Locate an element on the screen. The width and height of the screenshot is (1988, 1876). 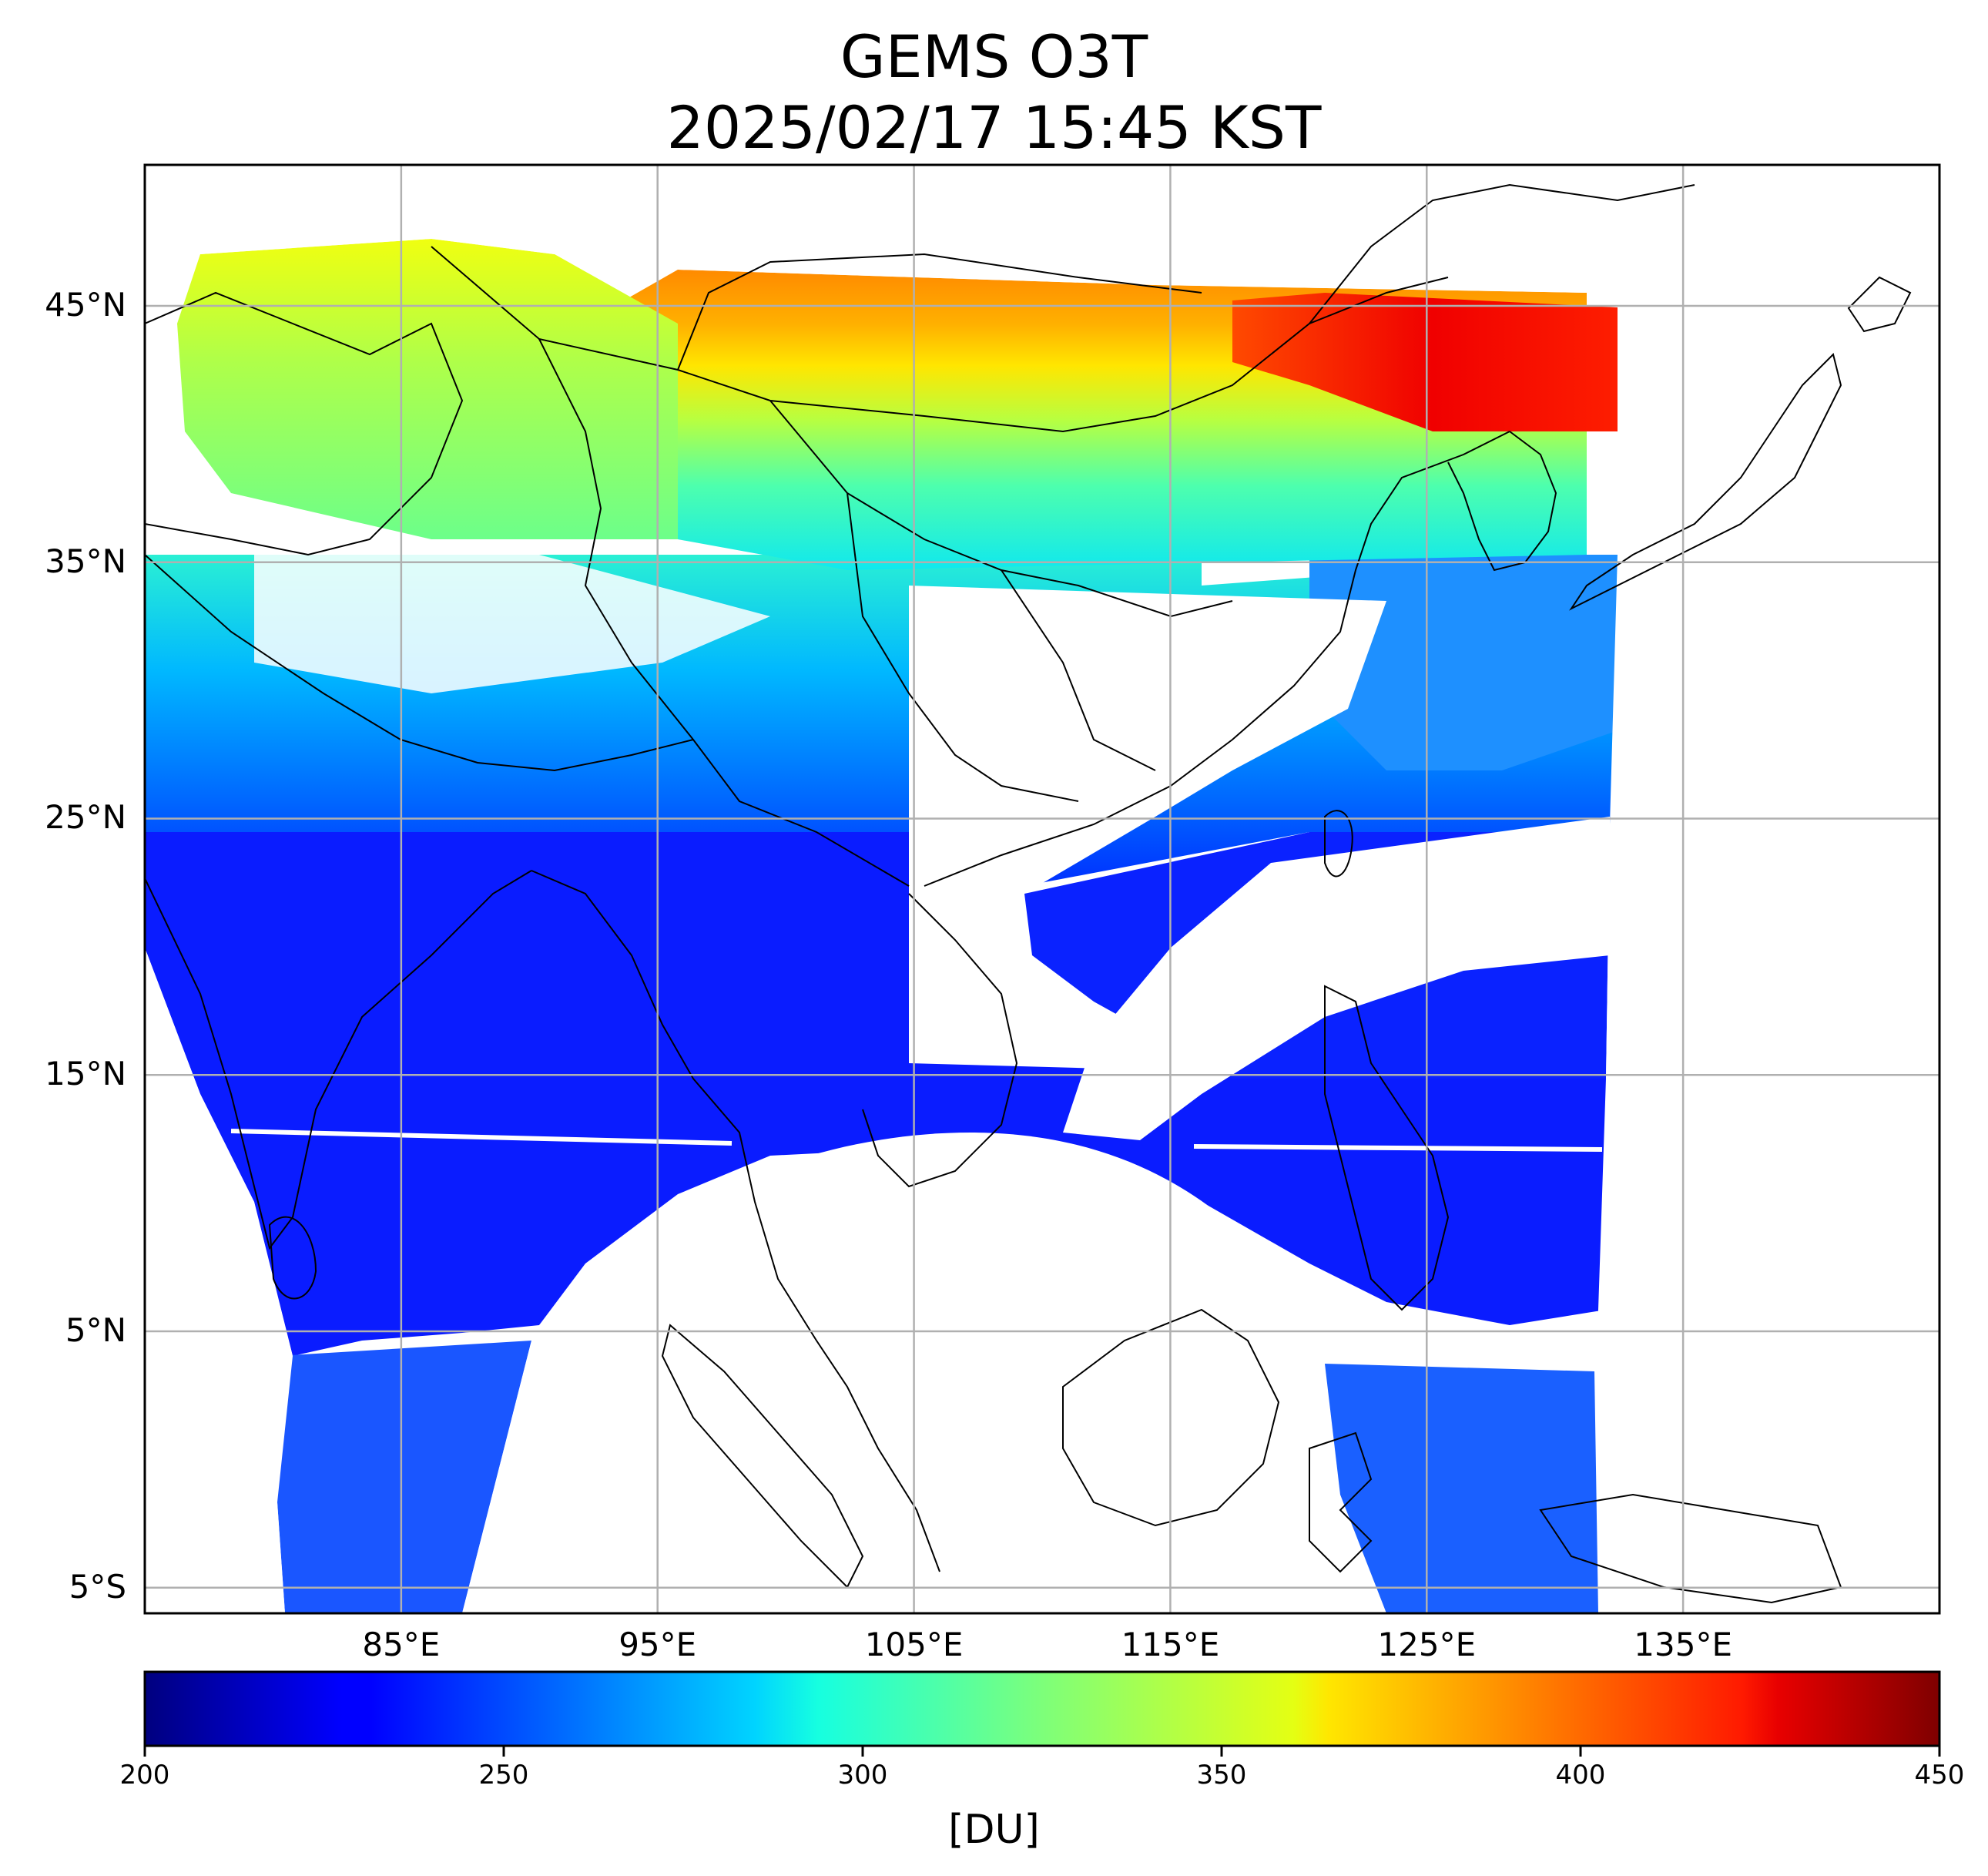
no-data-north is located at coordinates (1042, 229).